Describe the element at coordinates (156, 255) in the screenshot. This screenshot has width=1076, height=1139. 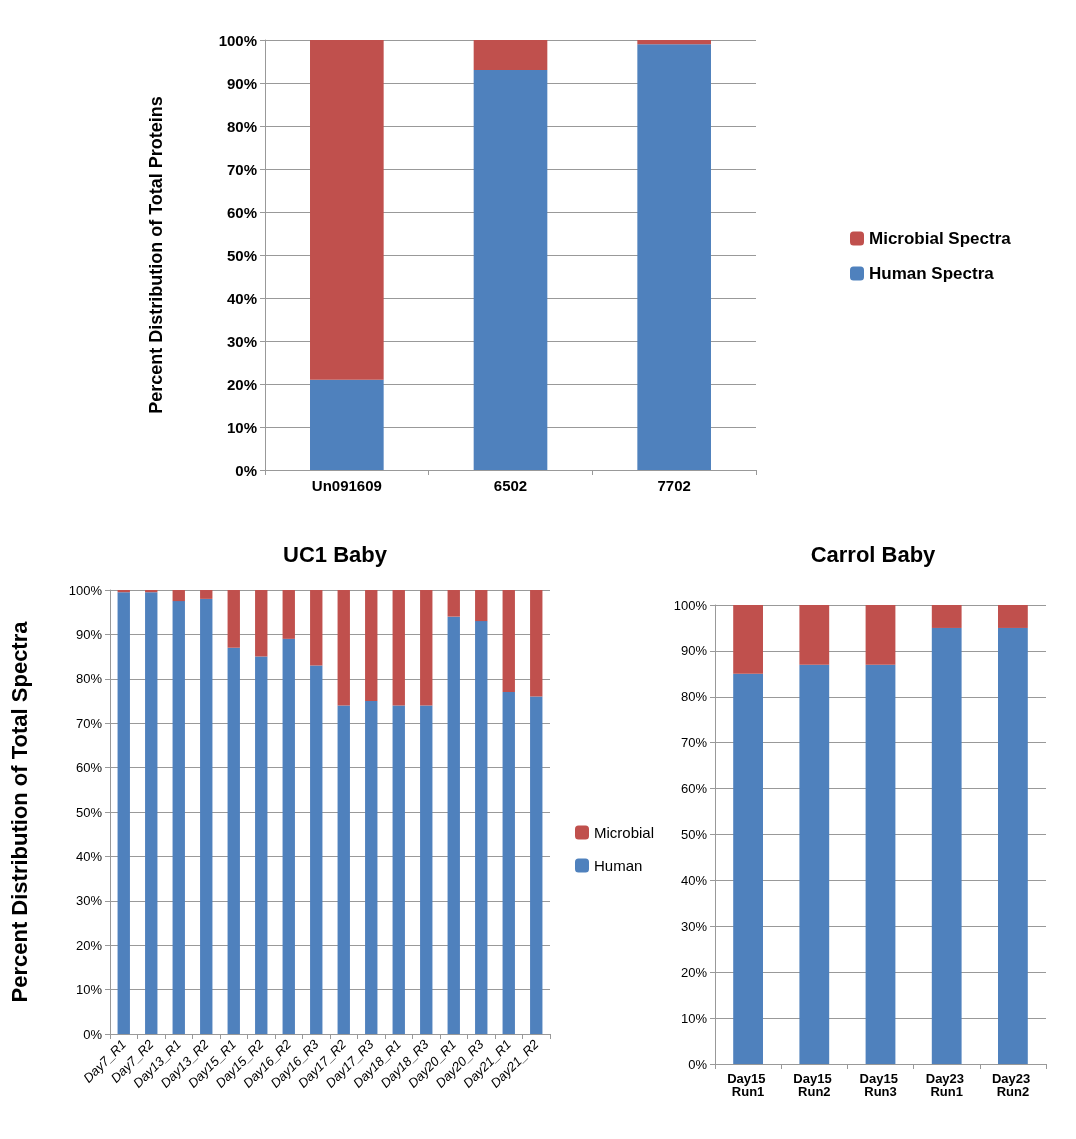
I see `y-axis-title: Percent Distribution of Total Proteins` at that location.